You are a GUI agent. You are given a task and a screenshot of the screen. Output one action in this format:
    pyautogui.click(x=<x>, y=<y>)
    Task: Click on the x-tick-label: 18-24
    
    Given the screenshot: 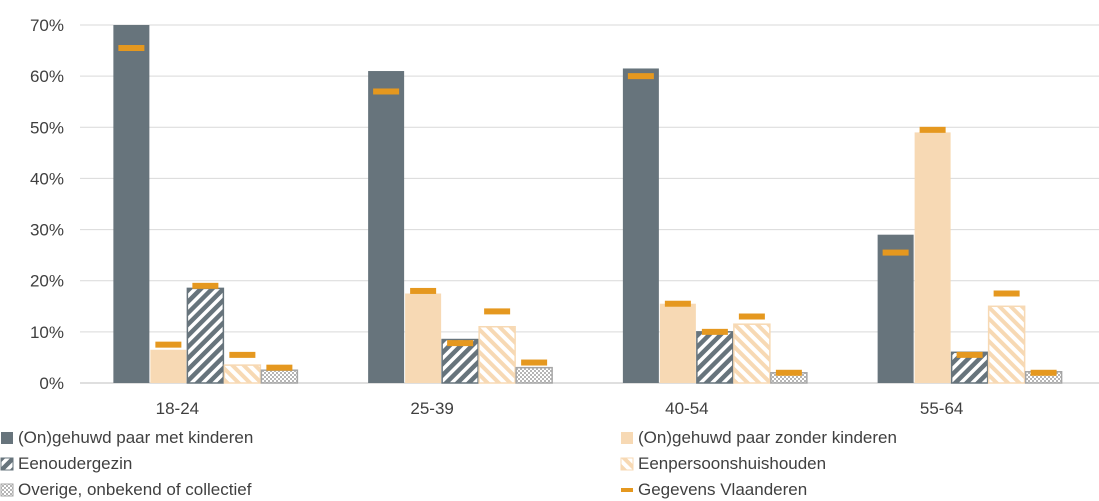 What is the action you would take?
    pyautogui.click(x=177, y=408)
    